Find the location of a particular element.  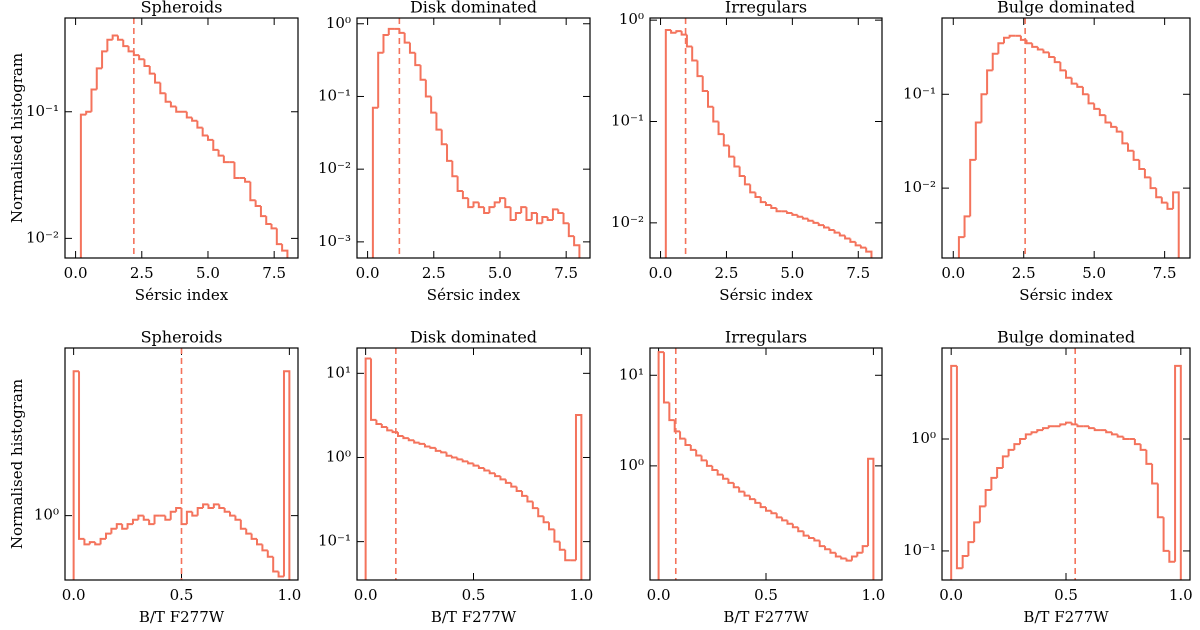

x-tick-label: 7.5 is located at coordinates (274, 273).